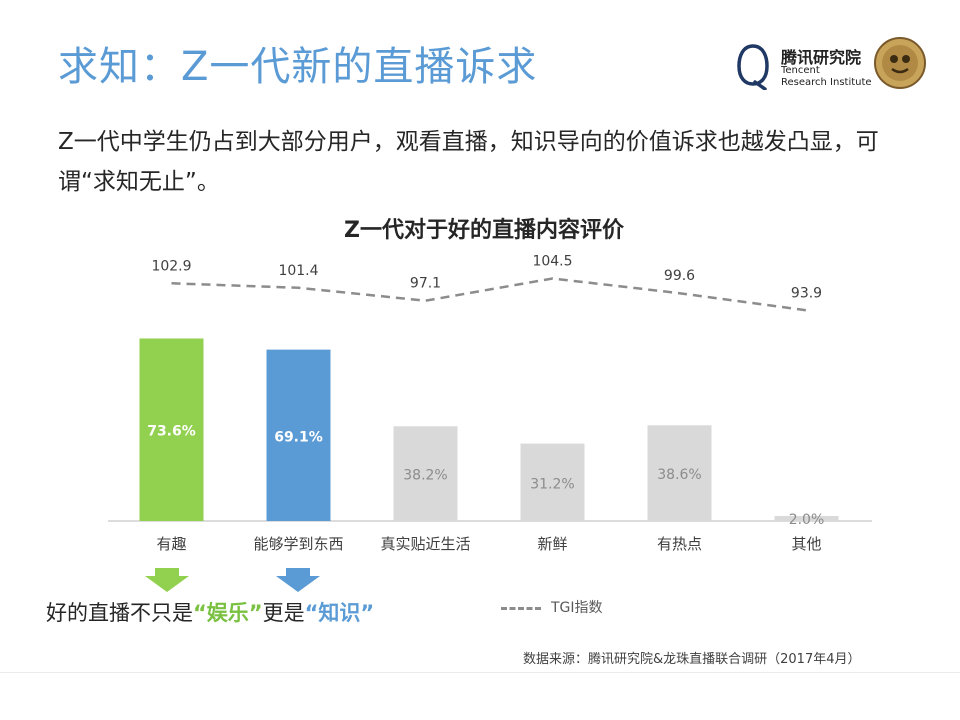 This screenshot has width=960, height=720. What do you see at coordinates (425, 476) in the screenshot?
I see `bar-value-label-2: 38.2%` at bounding box center [425, 476].